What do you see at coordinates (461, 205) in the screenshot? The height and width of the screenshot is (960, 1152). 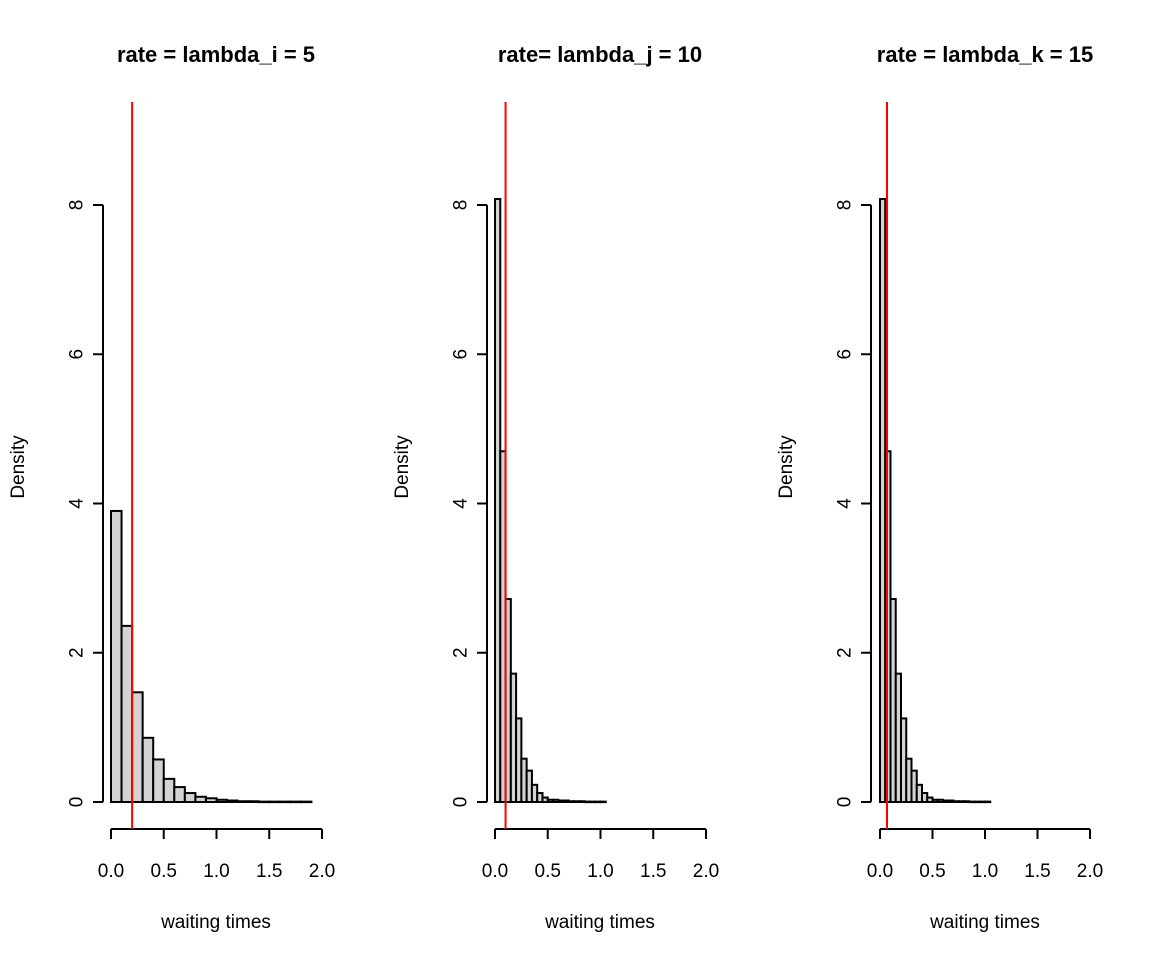 I see `panel-2-y-tick-label: 8` at bounding box center [461, 205].